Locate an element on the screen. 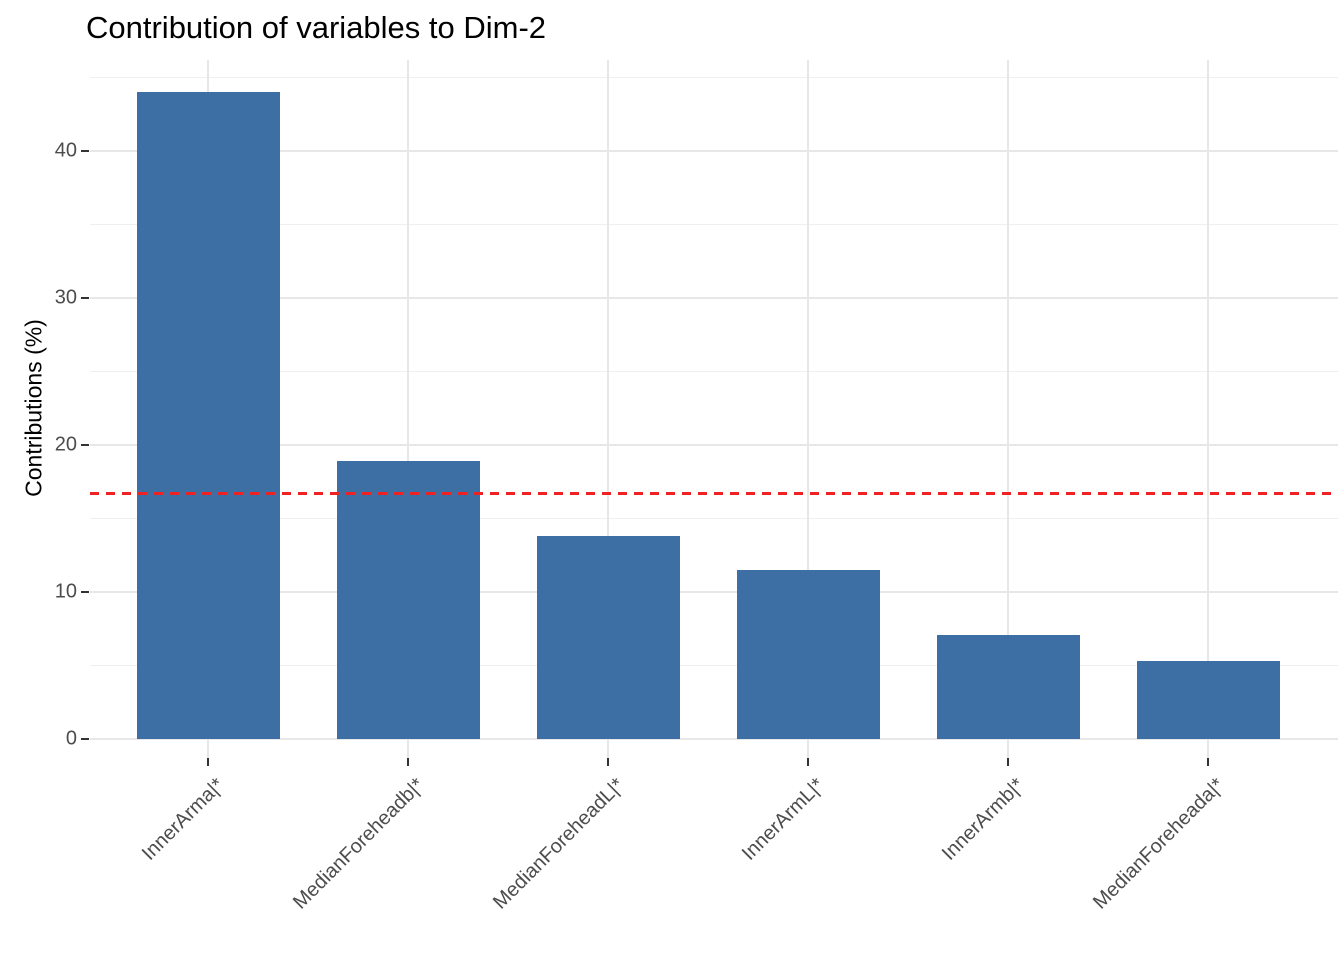  y-tick-label: 30 is located at coordinates (65, 297).